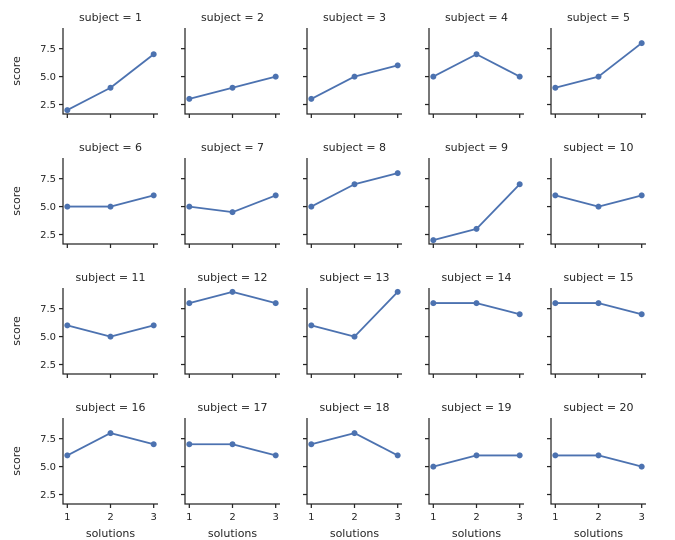 Image resolution: width=675 pixels, height=540 pixels. What do you see at coordinates (110, 407) in the screenshot?
I see `facet-title: subject = 16` at bounding box center [110, 407].